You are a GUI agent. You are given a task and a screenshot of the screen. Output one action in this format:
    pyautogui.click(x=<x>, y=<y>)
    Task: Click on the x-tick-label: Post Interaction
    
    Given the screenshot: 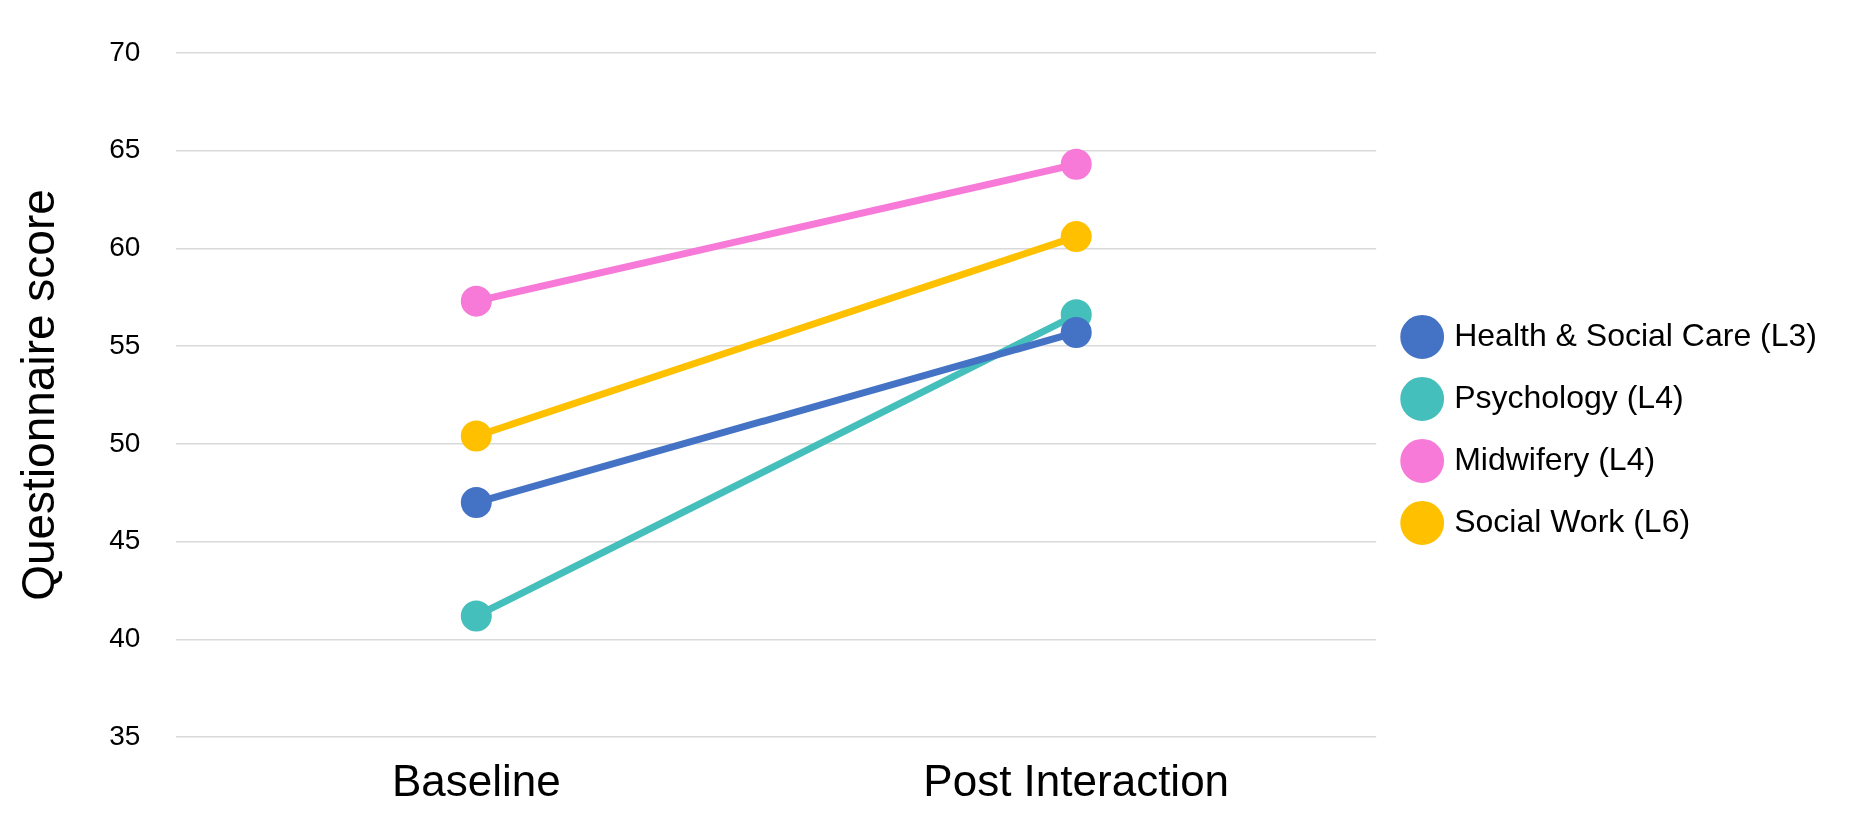 What is the action you would take?
    pyautogui.click(x=1076, y=780)
    